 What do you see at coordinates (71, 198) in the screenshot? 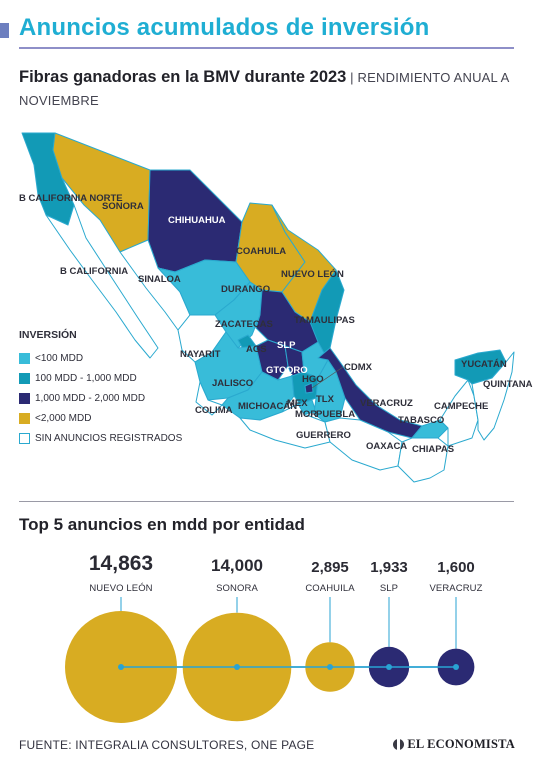
I see `label-bcn: B CALIFORNIA NORTE` at bounding box center [71, 198].